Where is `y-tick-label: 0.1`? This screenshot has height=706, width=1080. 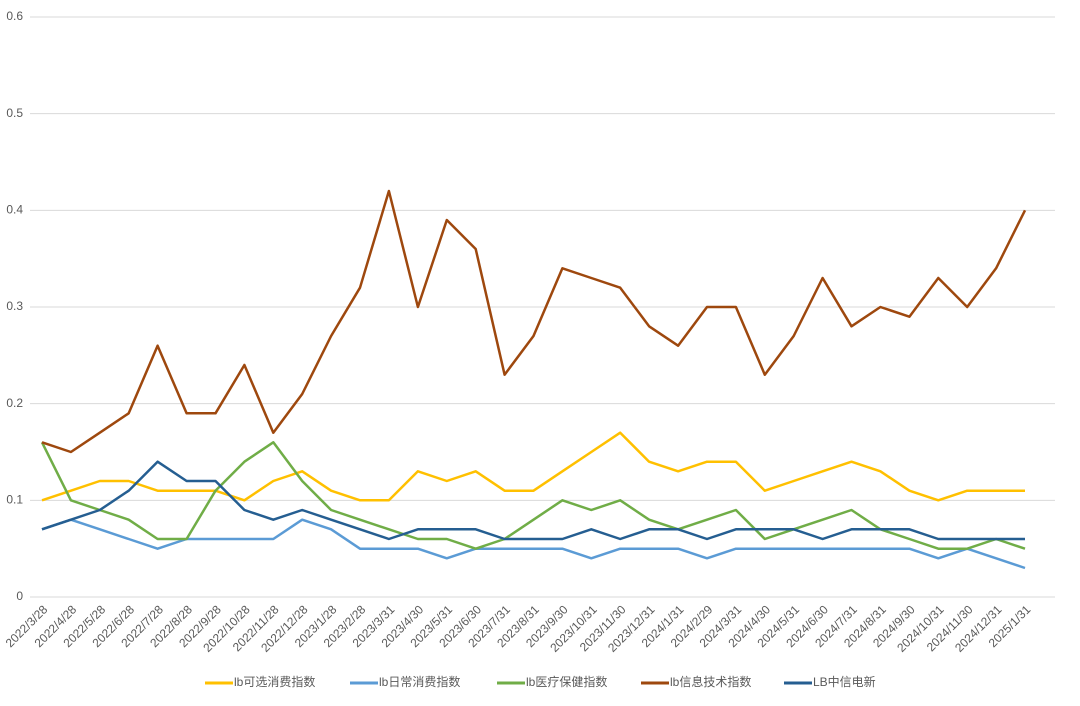
y-tick-label: 0.1 is located at coordinates (14, 500).